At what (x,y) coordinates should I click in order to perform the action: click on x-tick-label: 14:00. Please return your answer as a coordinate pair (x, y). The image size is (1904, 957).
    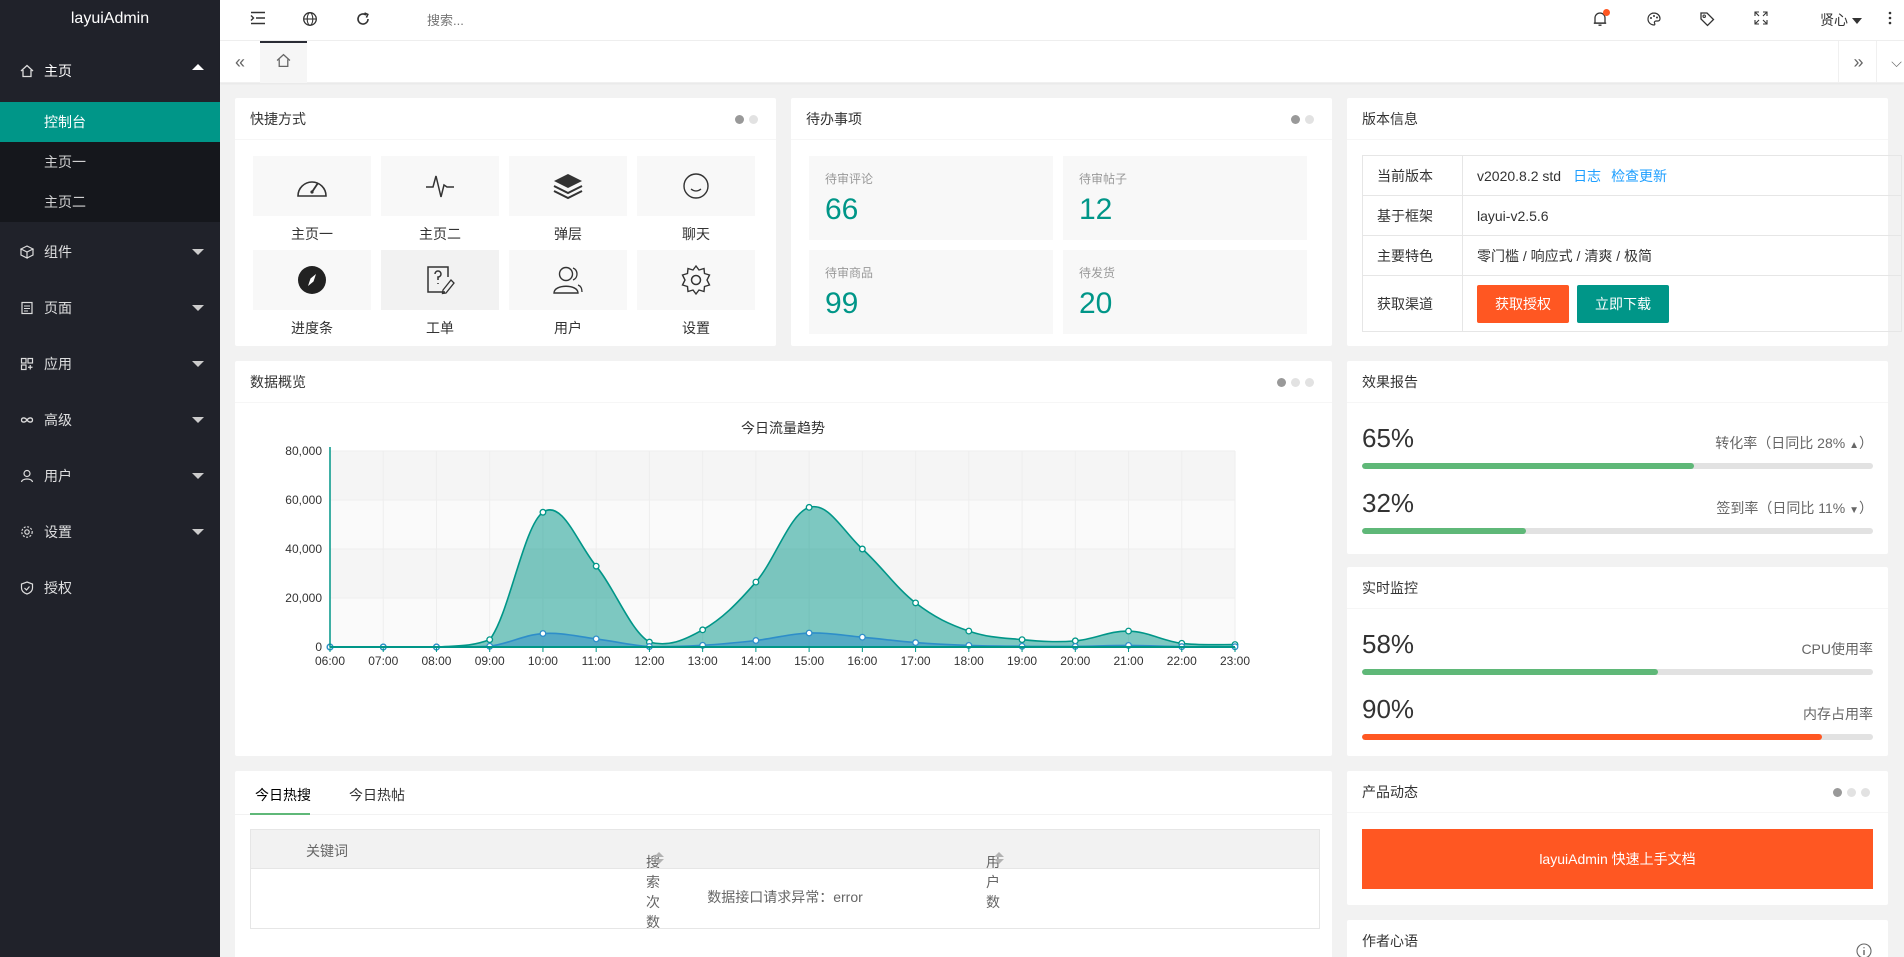
    Looking at the image, I should click on (756, 661).